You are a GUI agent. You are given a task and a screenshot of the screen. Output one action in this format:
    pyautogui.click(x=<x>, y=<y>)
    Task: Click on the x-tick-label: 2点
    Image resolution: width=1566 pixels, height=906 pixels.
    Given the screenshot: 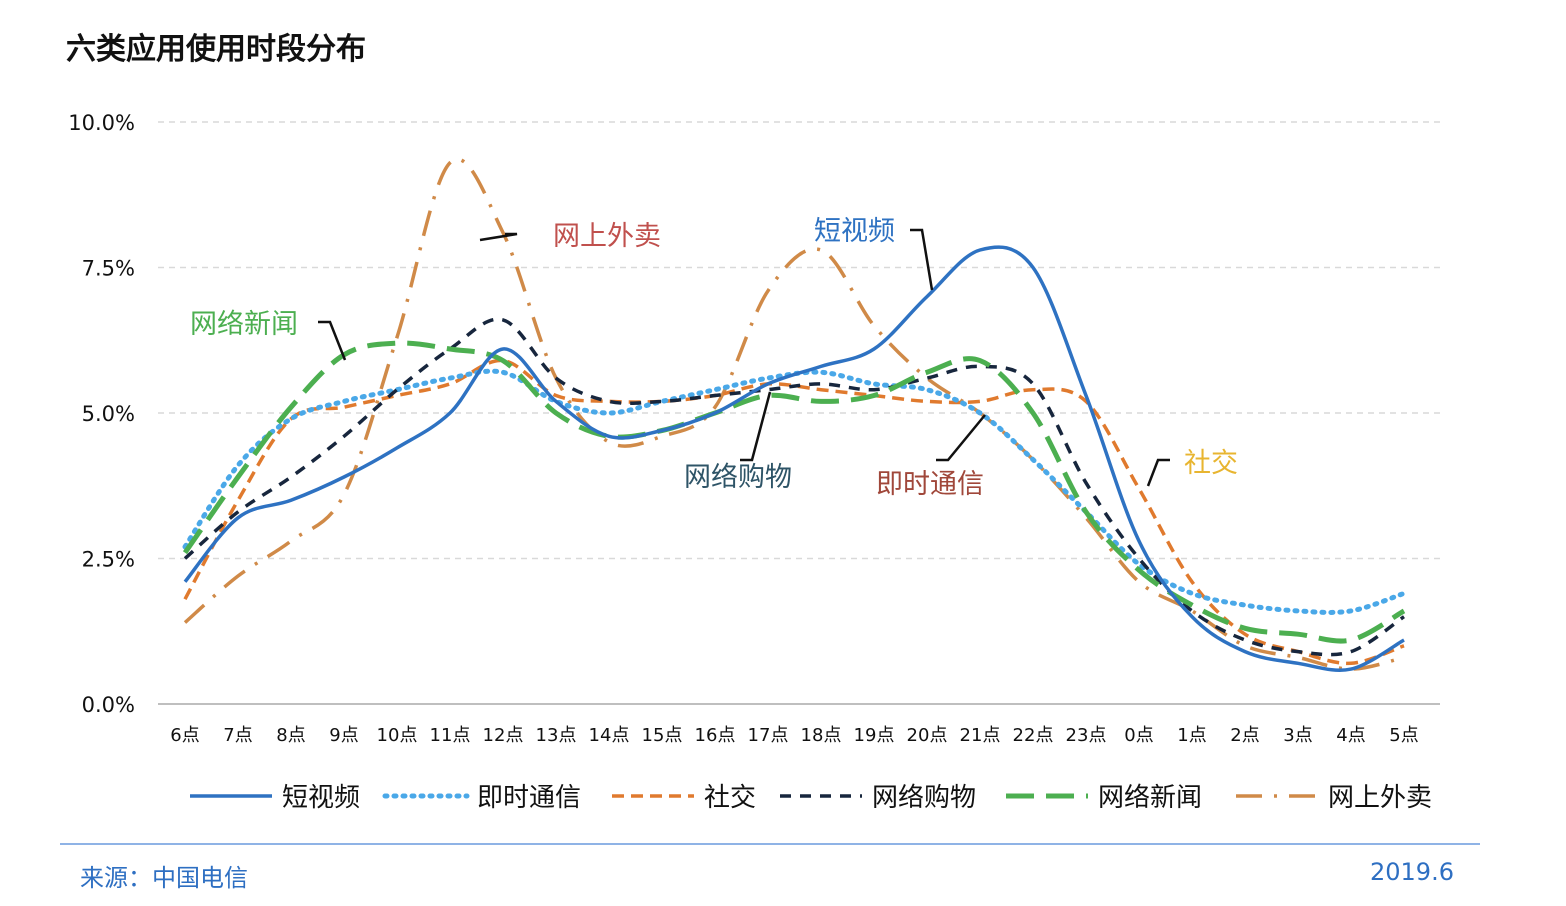 What is the action you would take?
    pyautogui.click(x=1244, y=735)
    